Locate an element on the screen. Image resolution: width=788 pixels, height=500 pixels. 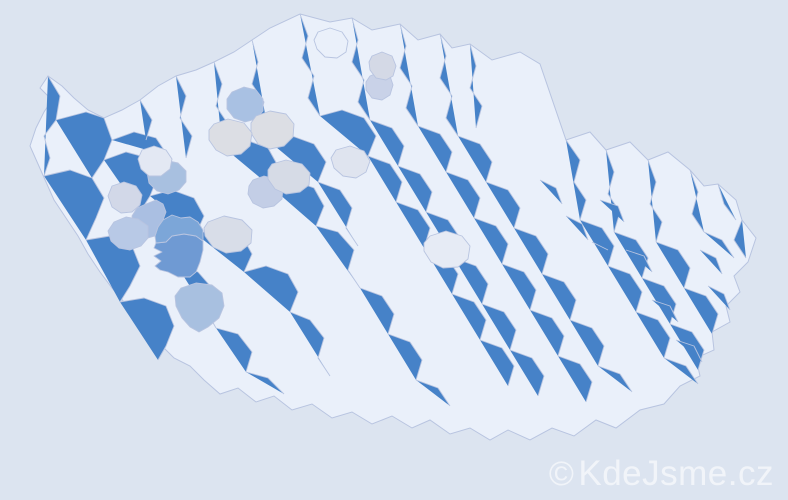
district-gray-northcenter is located at coordinates (350, 162).